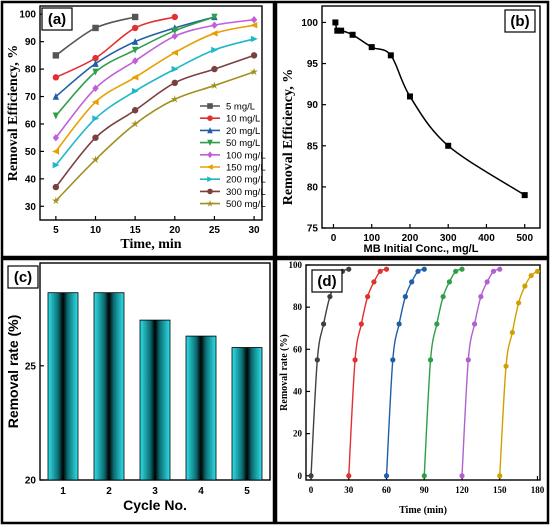 This screenshot has height=525, width=550. What do you see at coordinates (462, 490) in the screenshot?
I see `x-tick-label: 120` at bounding box center [462, 490].